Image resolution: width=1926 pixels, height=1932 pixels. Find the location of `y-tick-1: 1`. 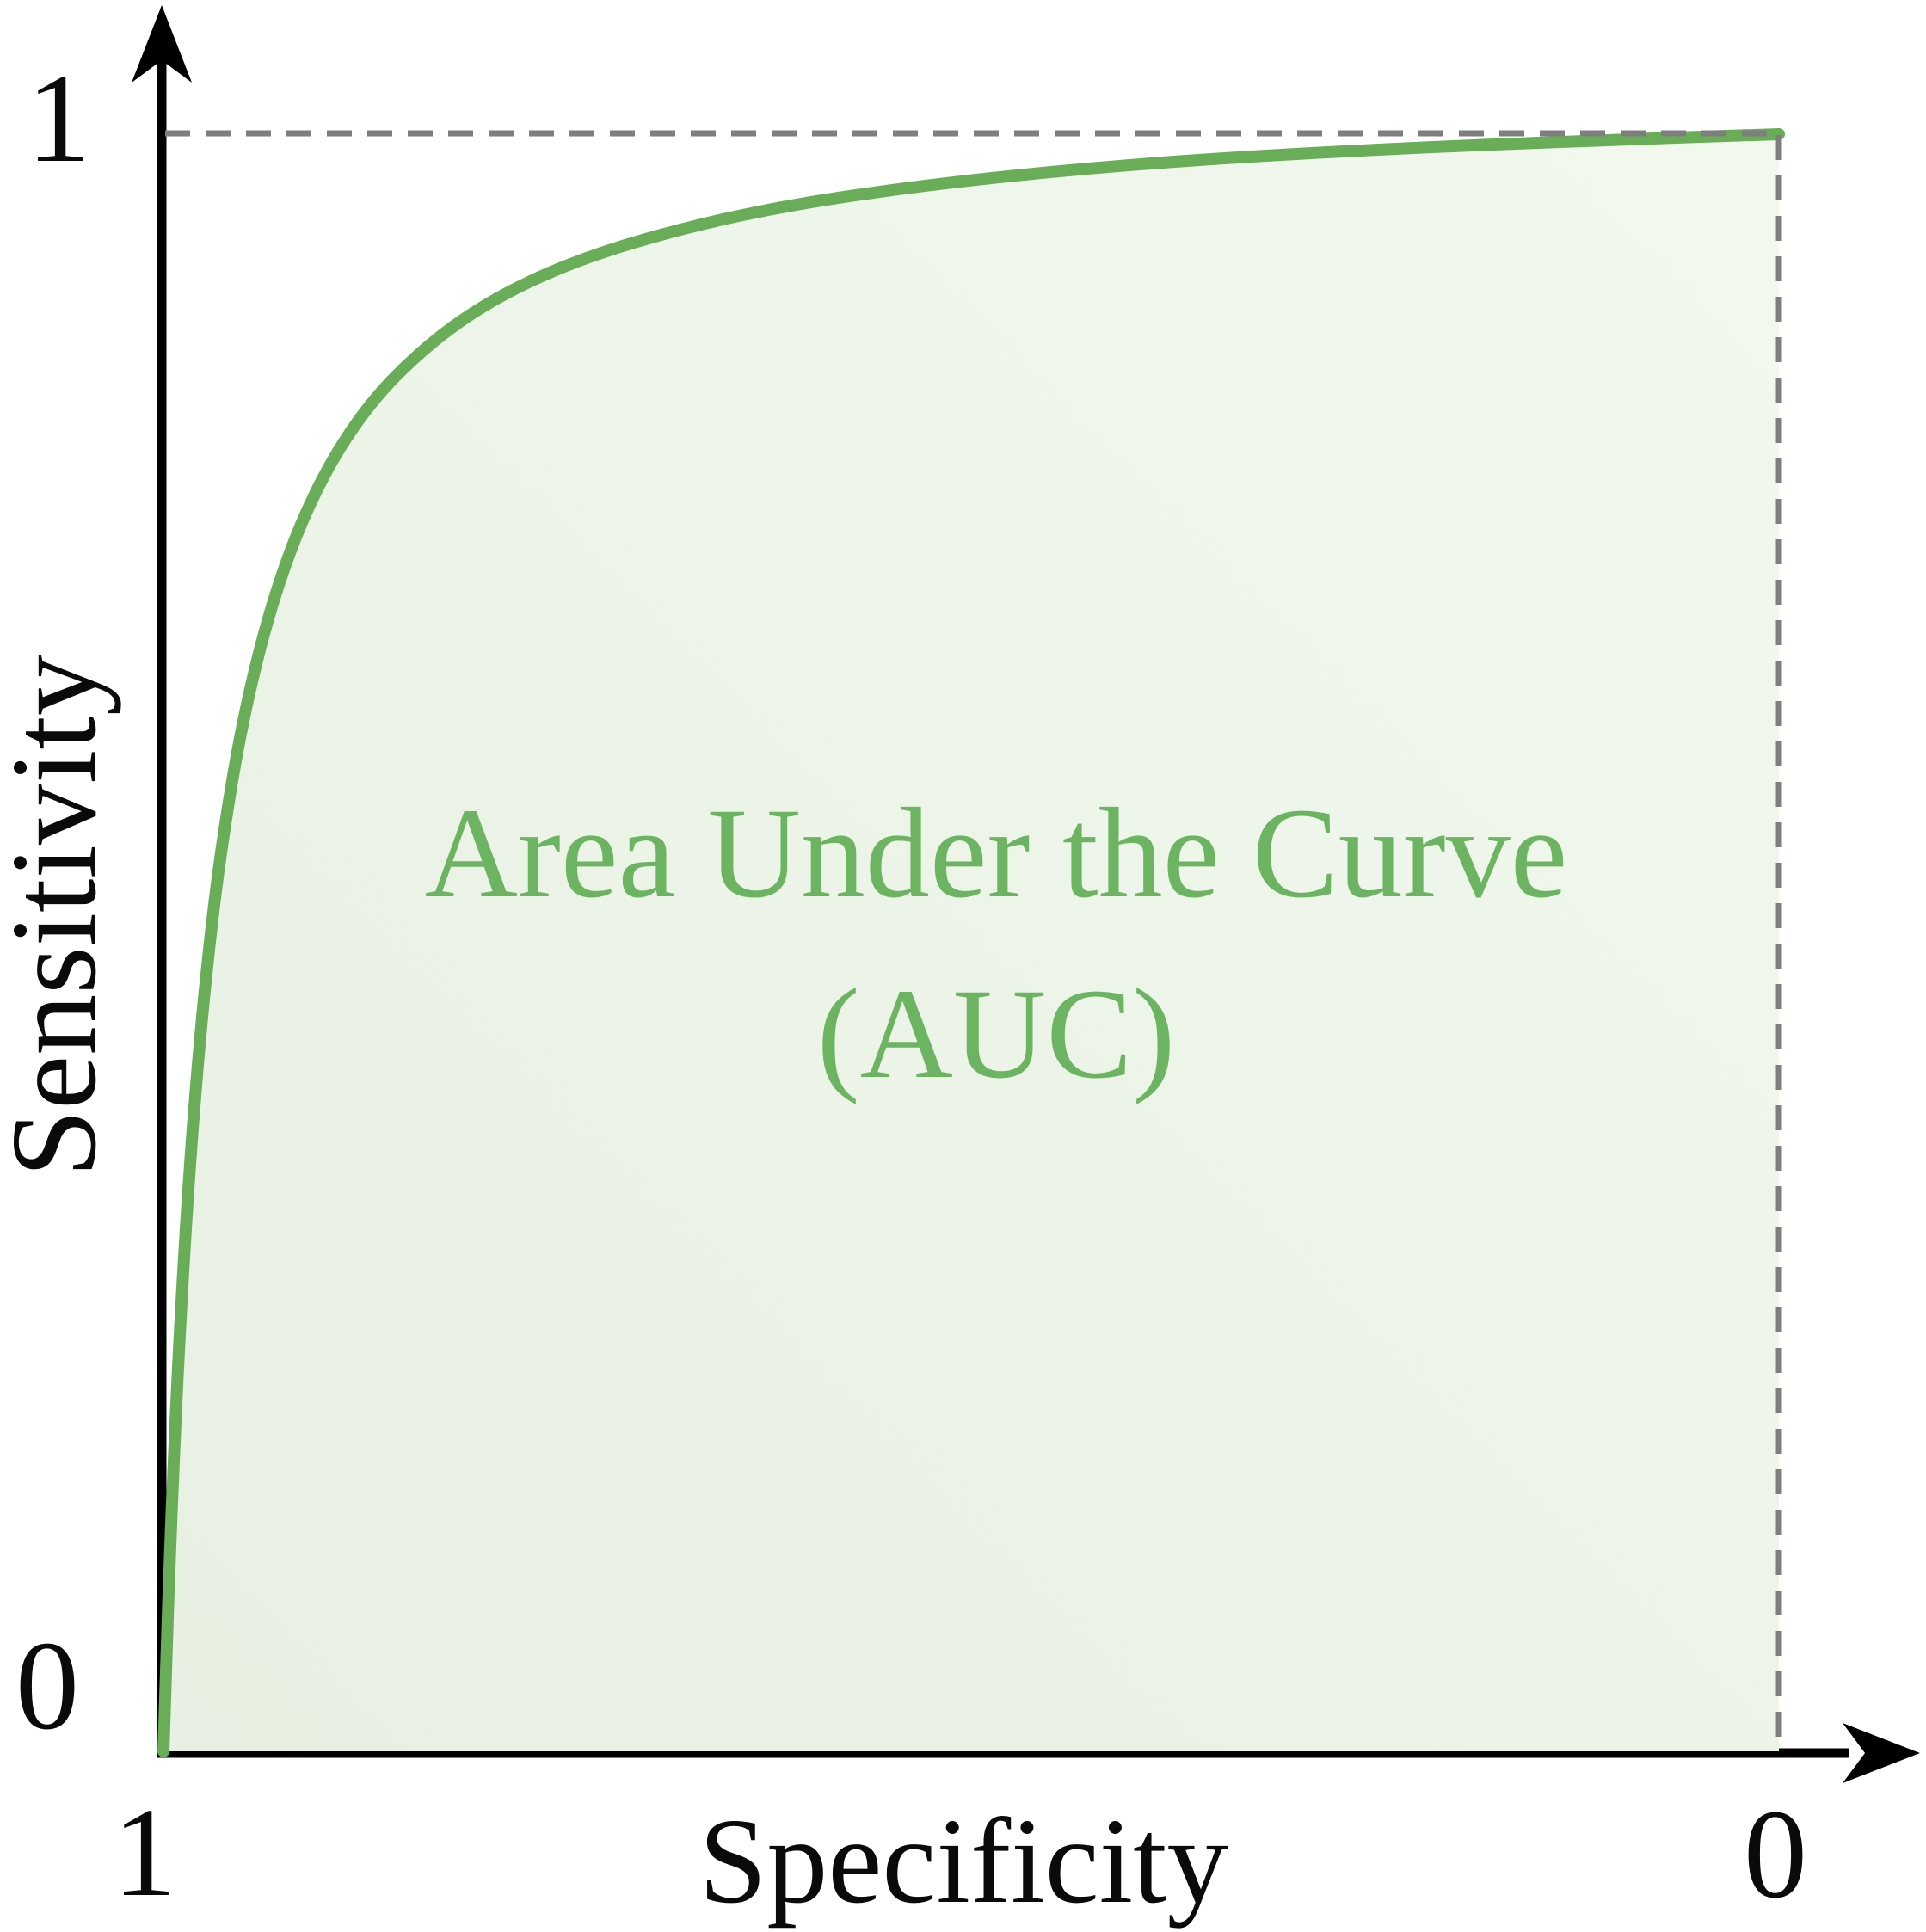

y-tick-1: 1 is located at coordinates (58, 118).